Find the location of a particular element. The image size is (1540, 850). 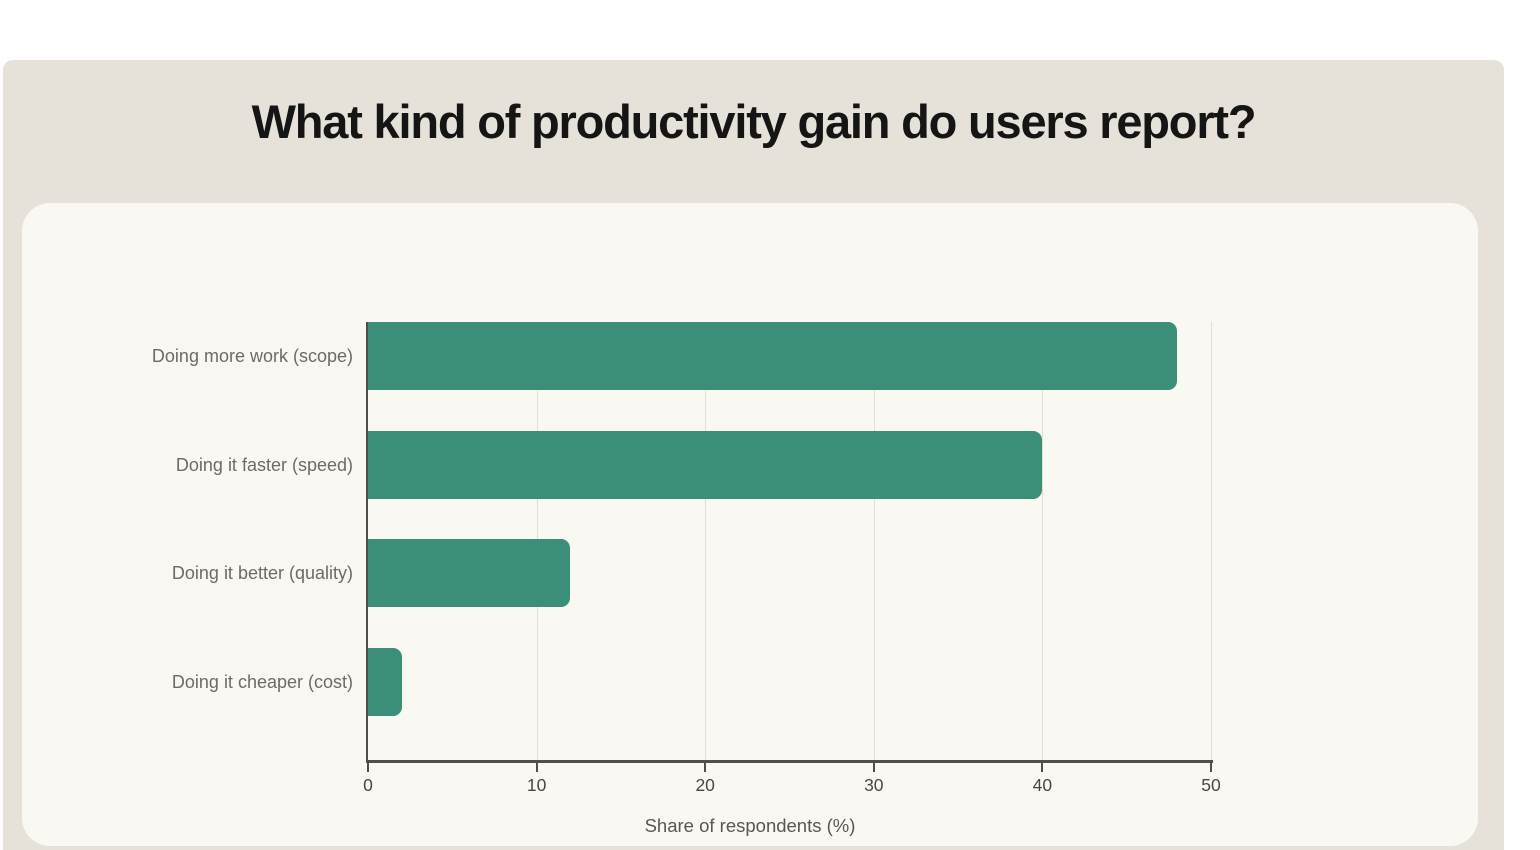

x-tick-label-30: 30 is located at coordinates (874, 785).